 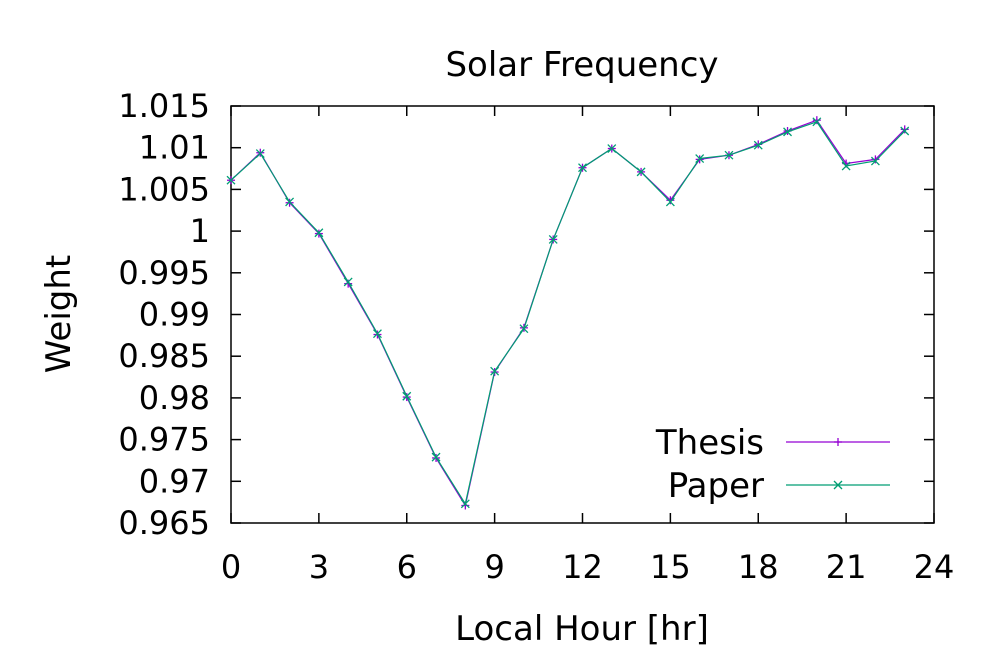 What do you see at coordinates (164, 440) in the screenshot?
I see `y-tick-label: 0.975` at bounding box center [164, 440].